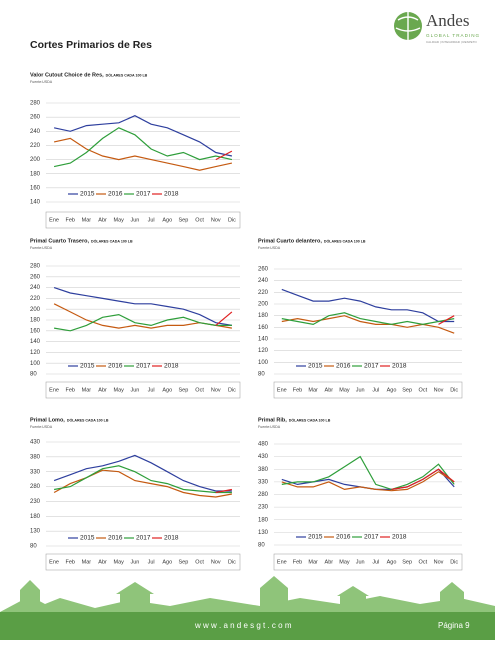  What do you see at coordinates (272, 420) in the screenshot?
I see `chart-title: Primal Rib,` at bounding box center [272, 420].